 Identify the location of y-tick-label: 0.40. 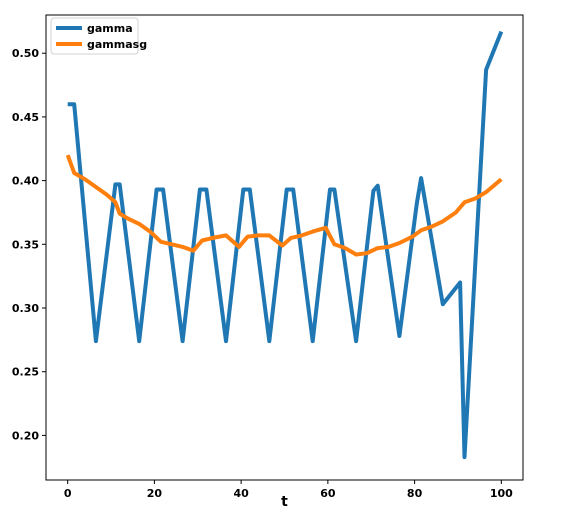
(25, 181).